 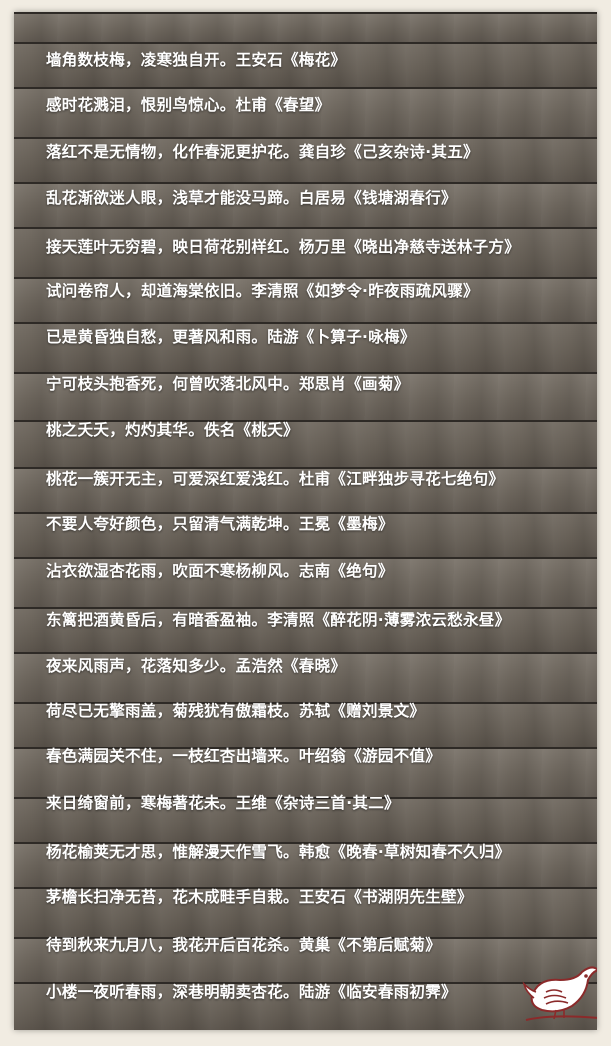 I want to click on poem-line: 落红不是无情物，化作春泥更护花。龚自珍《己亥杂诗·其五》, so click(x=316, y=152).